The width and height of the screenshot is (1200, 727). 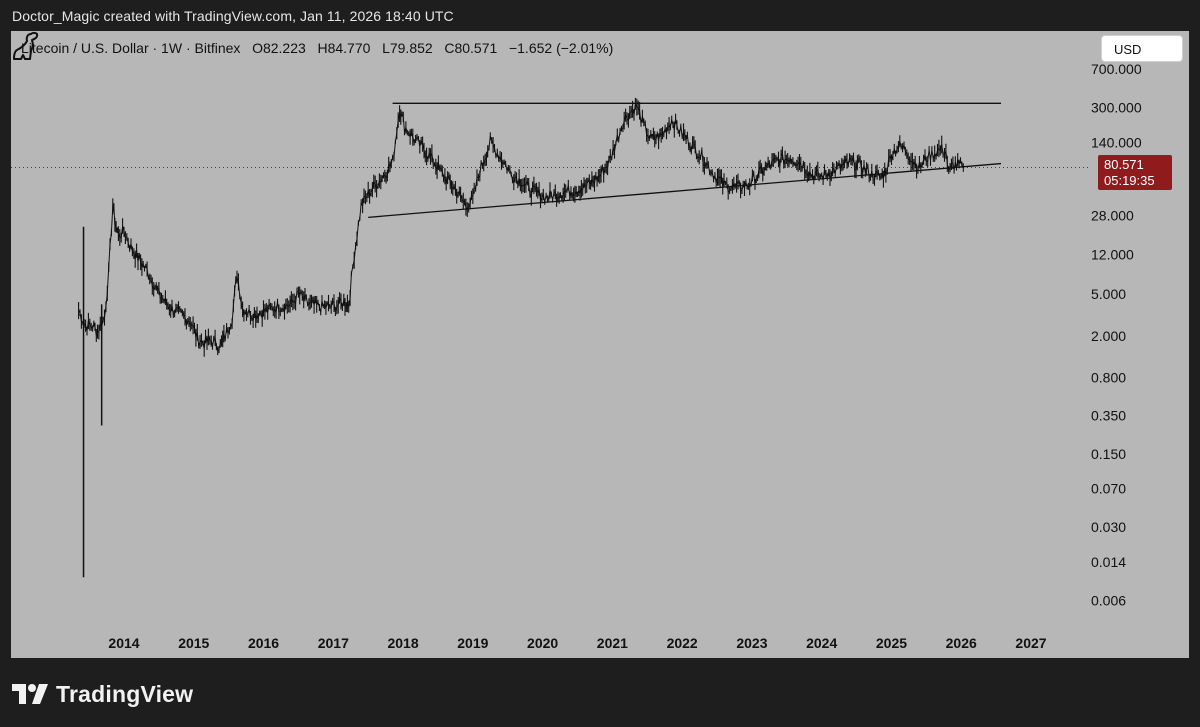 What do you see at coordinates (1108, 601) in the screenshot?
I see `y-tick-label: 0.006` at bounding box center [1108, 601].